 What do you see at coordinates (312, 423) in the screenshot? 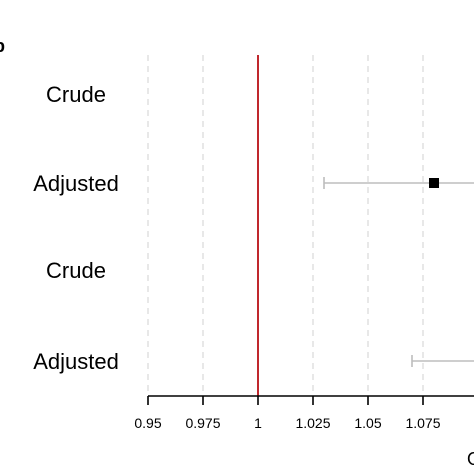
I see `x-tick-label: 1.025` at bounding box center [312, 423].